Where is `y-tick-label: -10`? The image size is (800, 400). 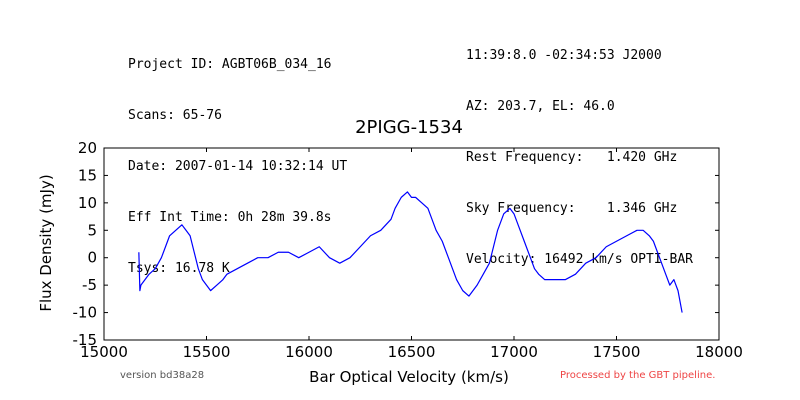
y-tick-label: -10 is located at coordinates (85, 313).